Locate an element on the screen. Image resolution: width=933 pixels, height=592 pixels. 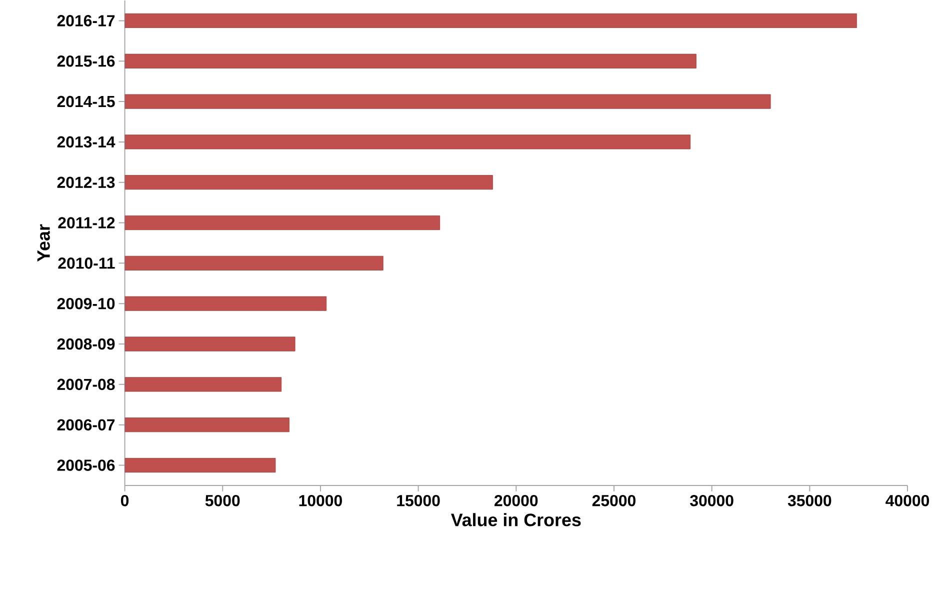
y-tick-label: 2005-06 is located at coordinates (86, 465).